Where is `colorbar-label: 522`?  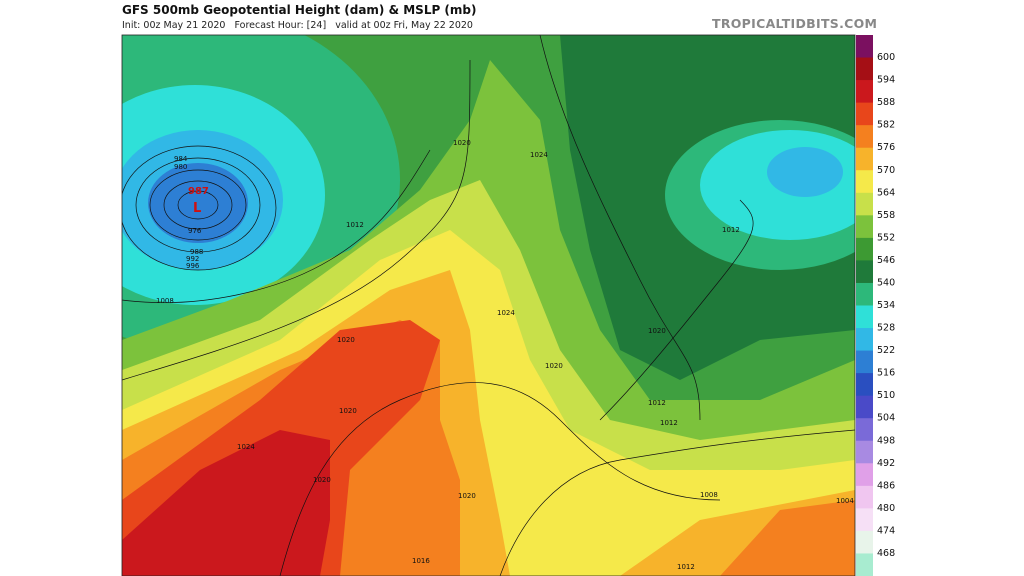 colorbar-label: 522 is located at coordinates (886, 350).